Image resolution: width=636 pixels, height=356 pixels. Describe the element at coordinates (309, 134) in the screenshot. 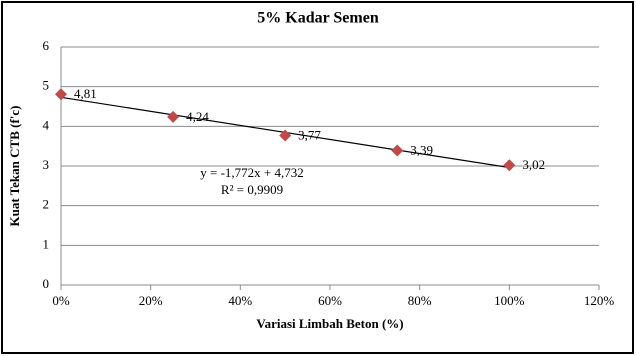

I see `data-label: 3,77` at that location.